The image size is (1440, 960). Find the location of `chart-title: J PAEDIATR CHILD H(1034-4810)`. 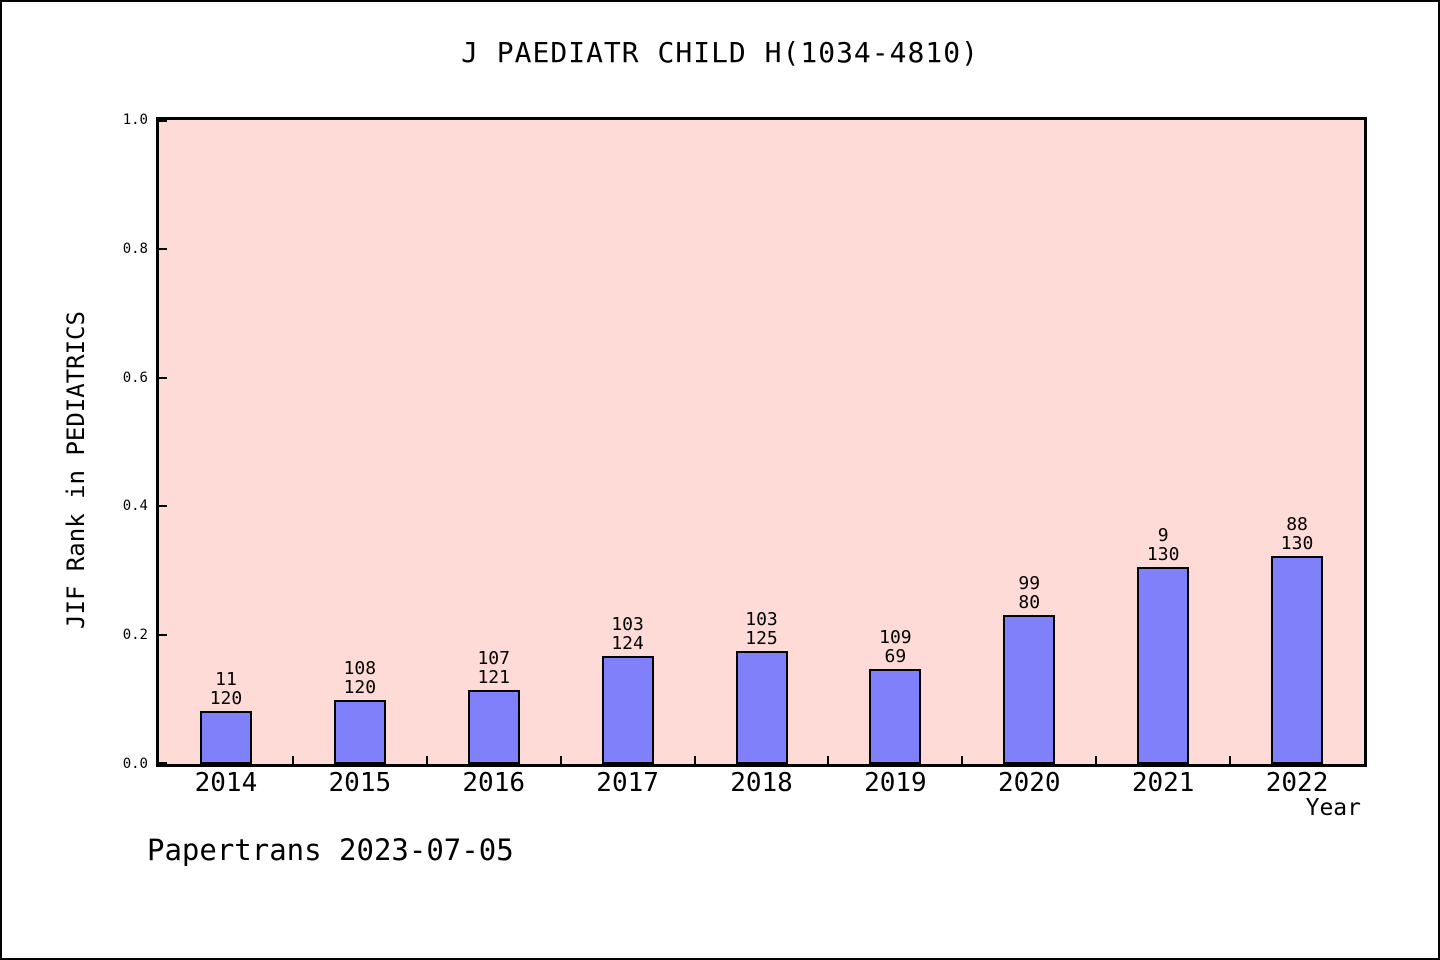

chart-title: J PAEDIATR CHILD H(1034-4810) is located at coordinates (720, 52).